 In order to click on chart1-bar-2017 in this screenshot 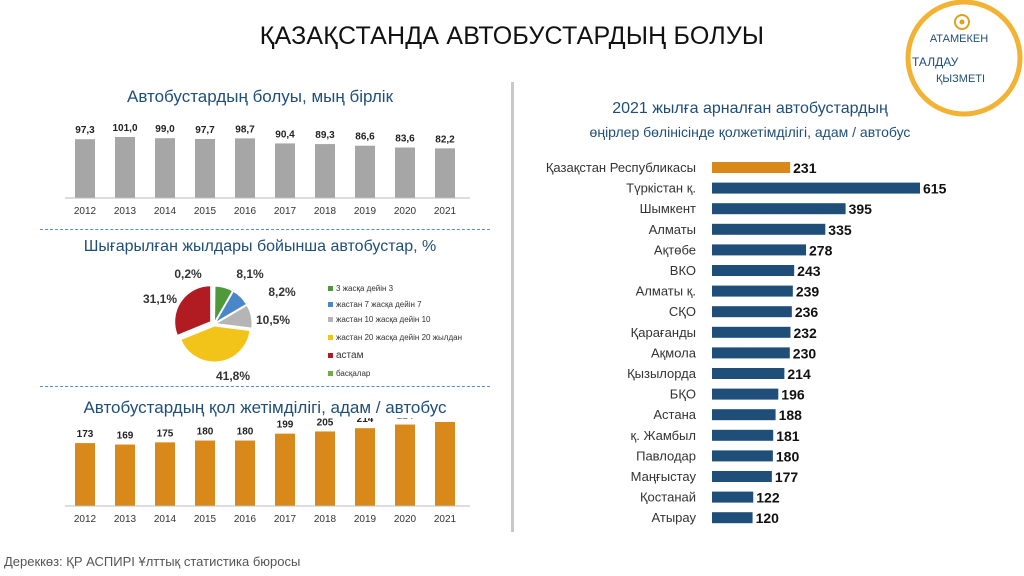, I will do `click(285, 170)`.